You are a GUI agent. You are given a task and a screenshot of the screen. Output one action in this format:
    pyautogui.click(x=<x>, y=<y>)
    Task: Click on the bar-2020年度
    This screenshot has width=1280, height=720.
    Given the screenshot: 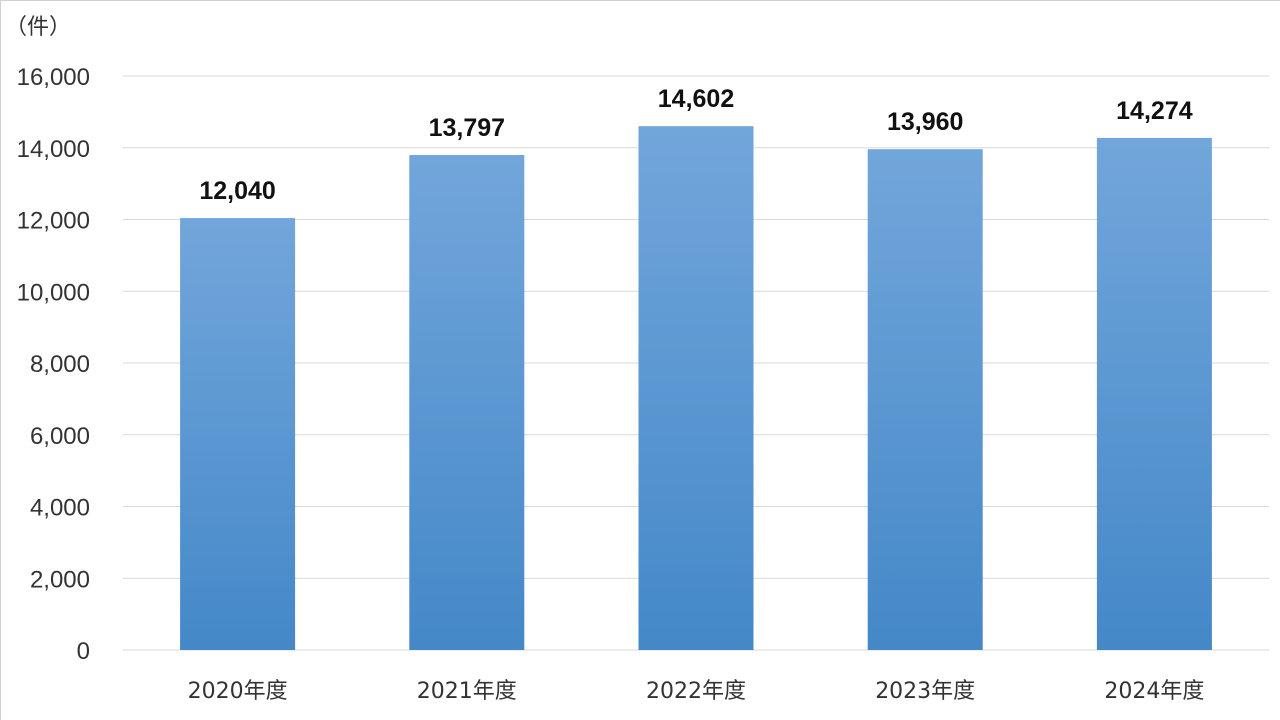 What is the action you would take?
    pyautogui.click(x=238, y=434)
    